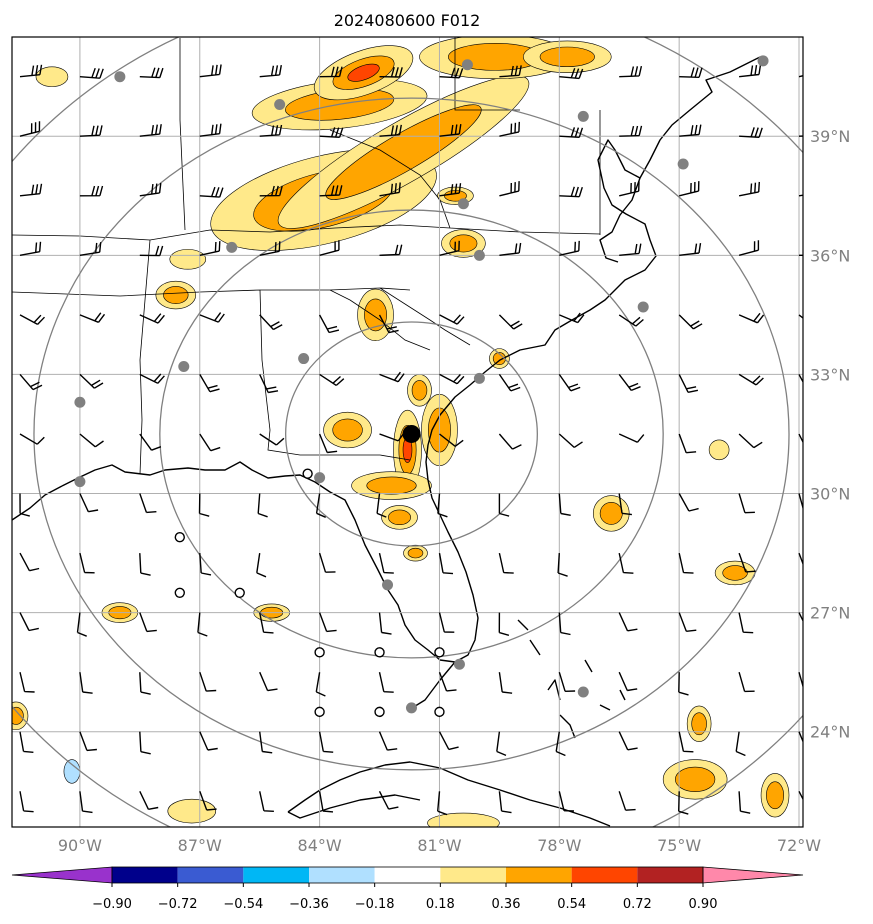 This screenshot has width=873, height=924. Describe the element at coordinates (80, 845) in the screenshot. I see `lon-tick-label: 90°W` at that location.